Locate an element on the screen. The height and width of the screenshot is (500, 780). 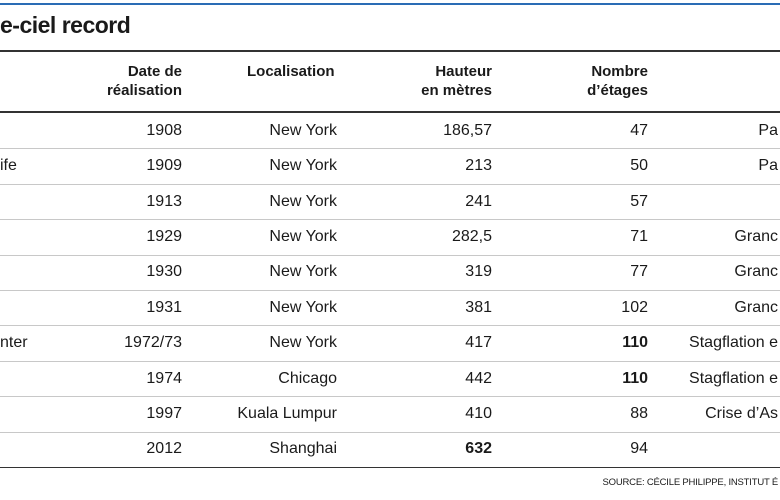
cell-floors: 102 is located at coordinates (634, 307).